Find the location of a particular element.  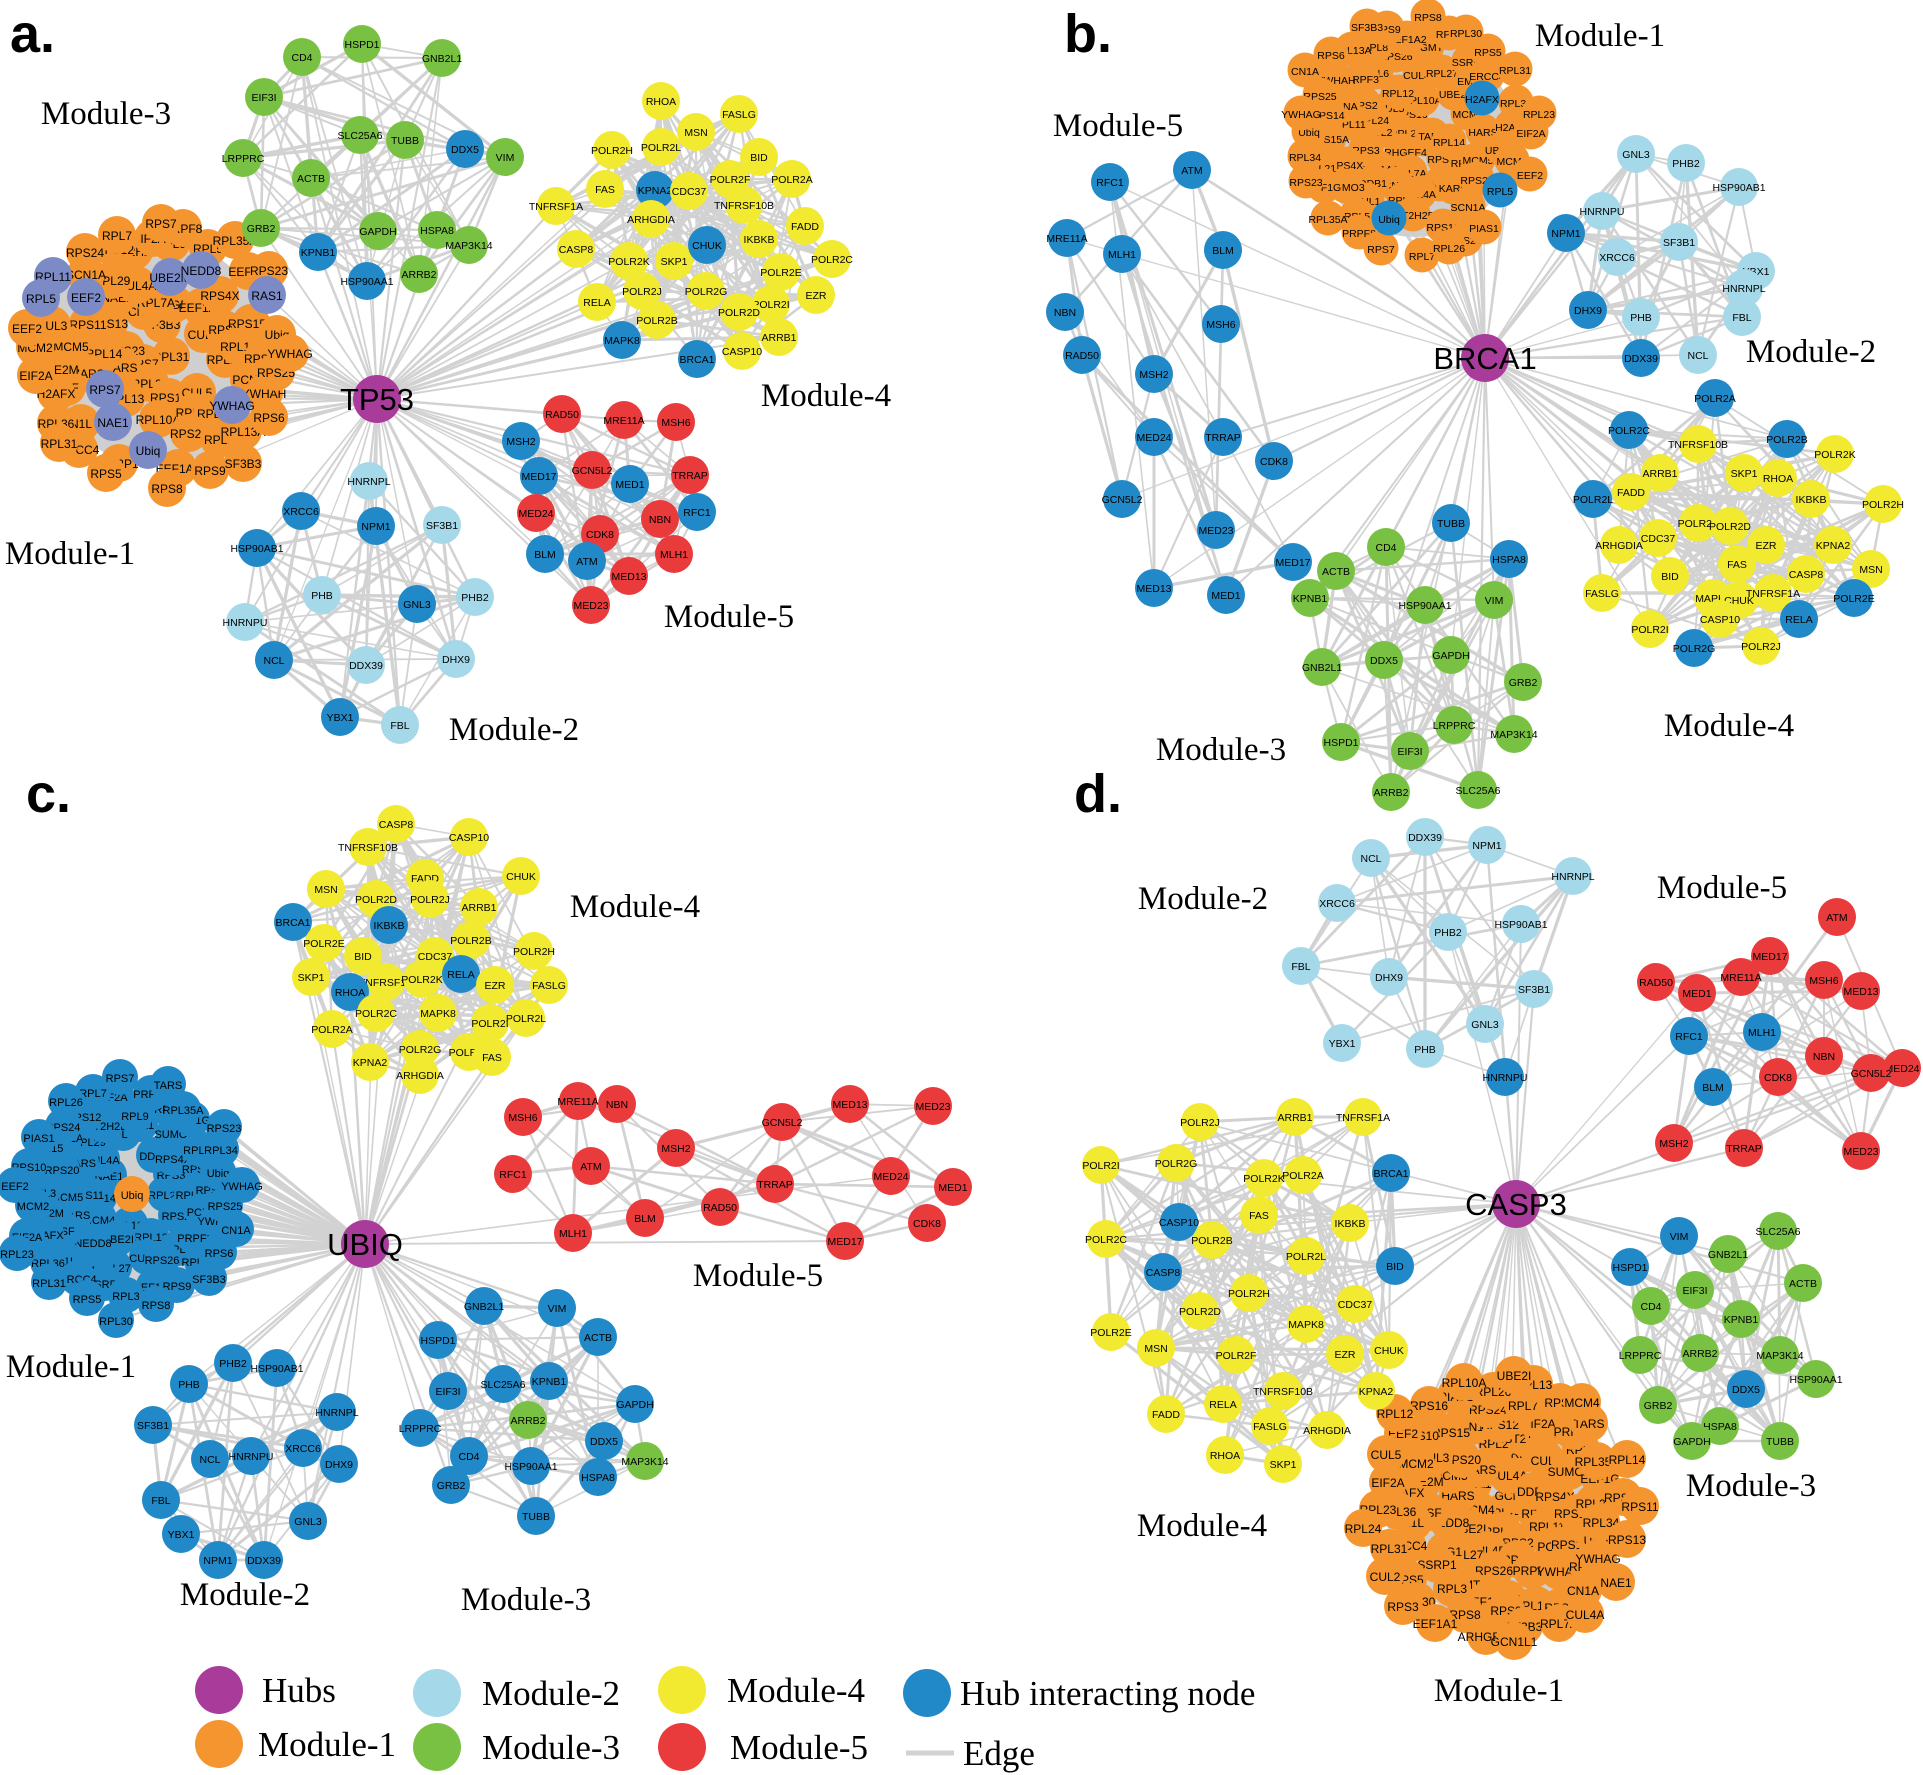

svg-text: RPS24 is located at coordinates (85, 253).